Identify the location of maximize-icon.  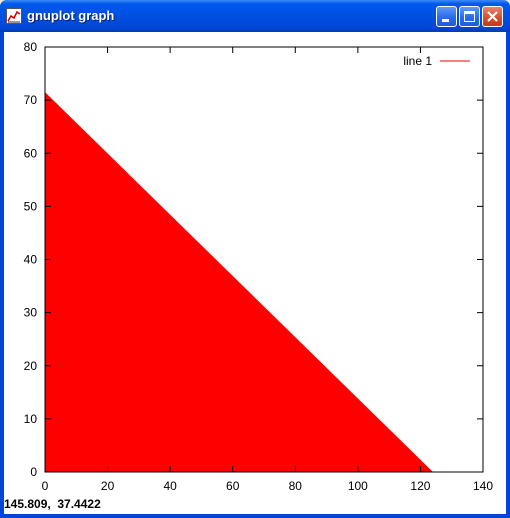
(469, 16).